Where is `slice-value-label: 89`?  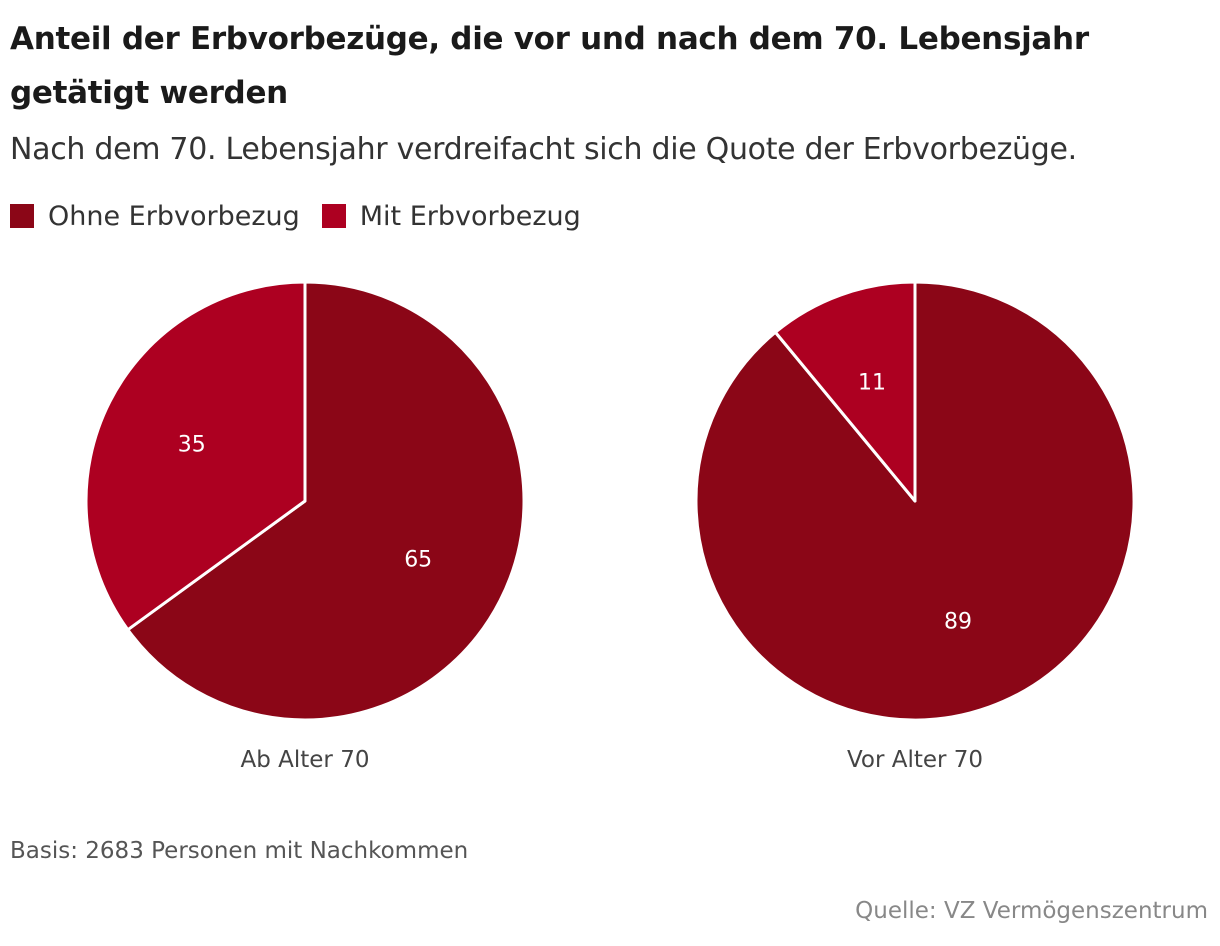 slice-value-label: 89 is located at coordinates (958, 622).